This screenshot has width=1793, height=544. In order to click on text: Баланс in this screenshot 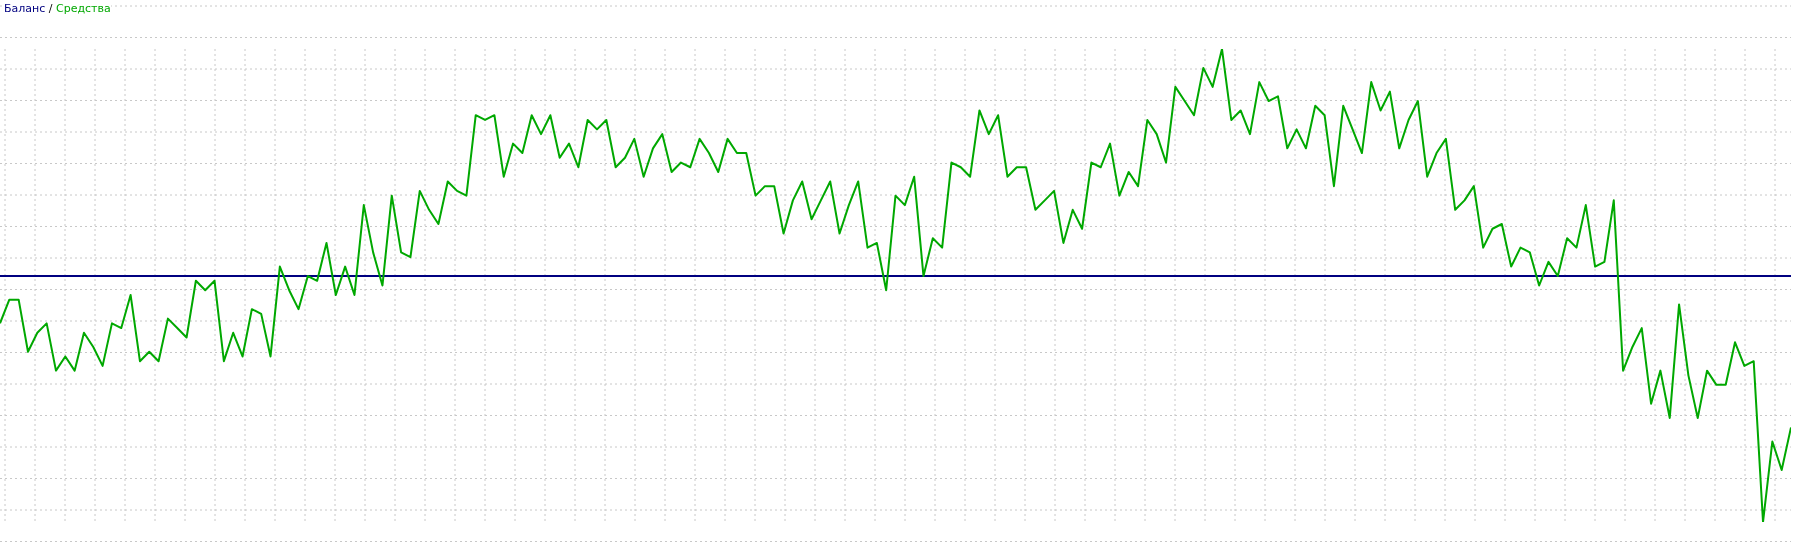, I will do `click(25, 8)`.